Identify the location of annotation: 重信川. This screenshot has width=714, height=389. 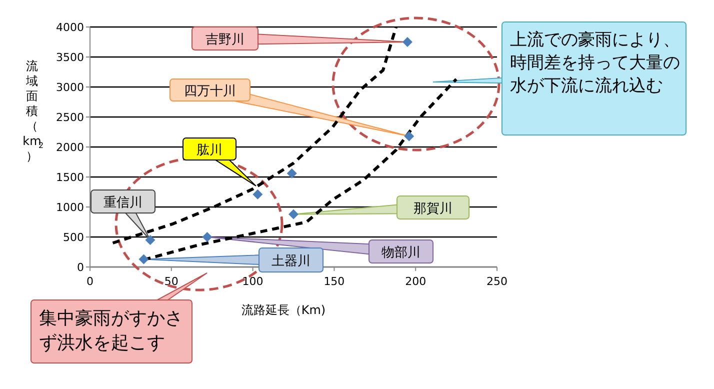
(123, 203).